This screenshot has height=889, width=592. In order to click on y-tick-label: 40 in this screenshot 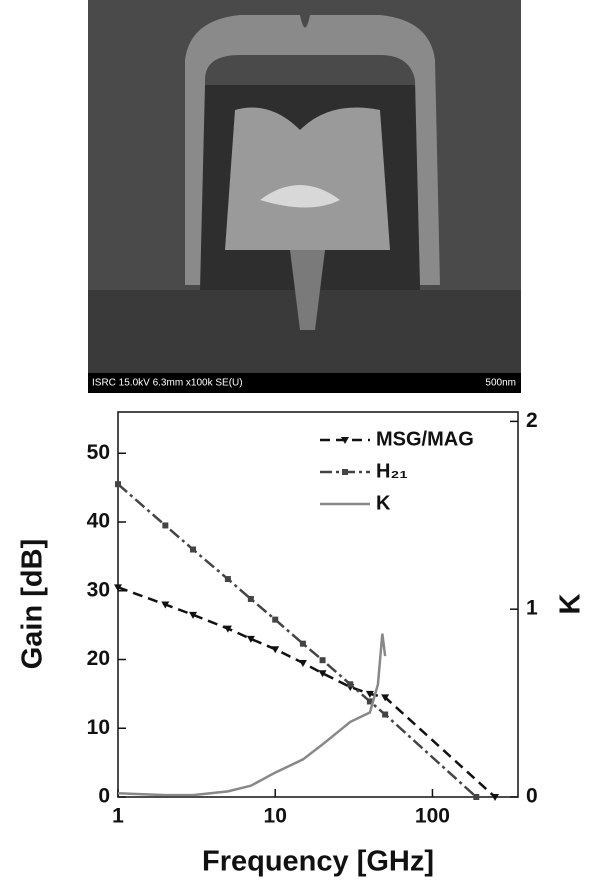, I will do `click(98, 521)`.